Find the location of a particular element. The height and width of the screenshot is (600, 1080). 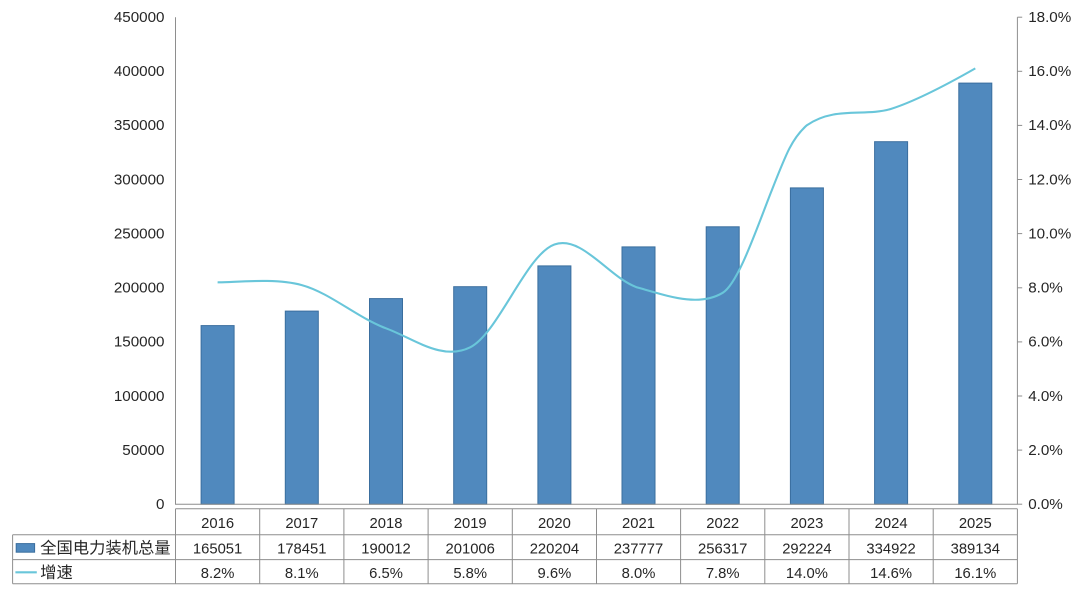

svg-text: 6.0% is located at coordinates (1045, 342).